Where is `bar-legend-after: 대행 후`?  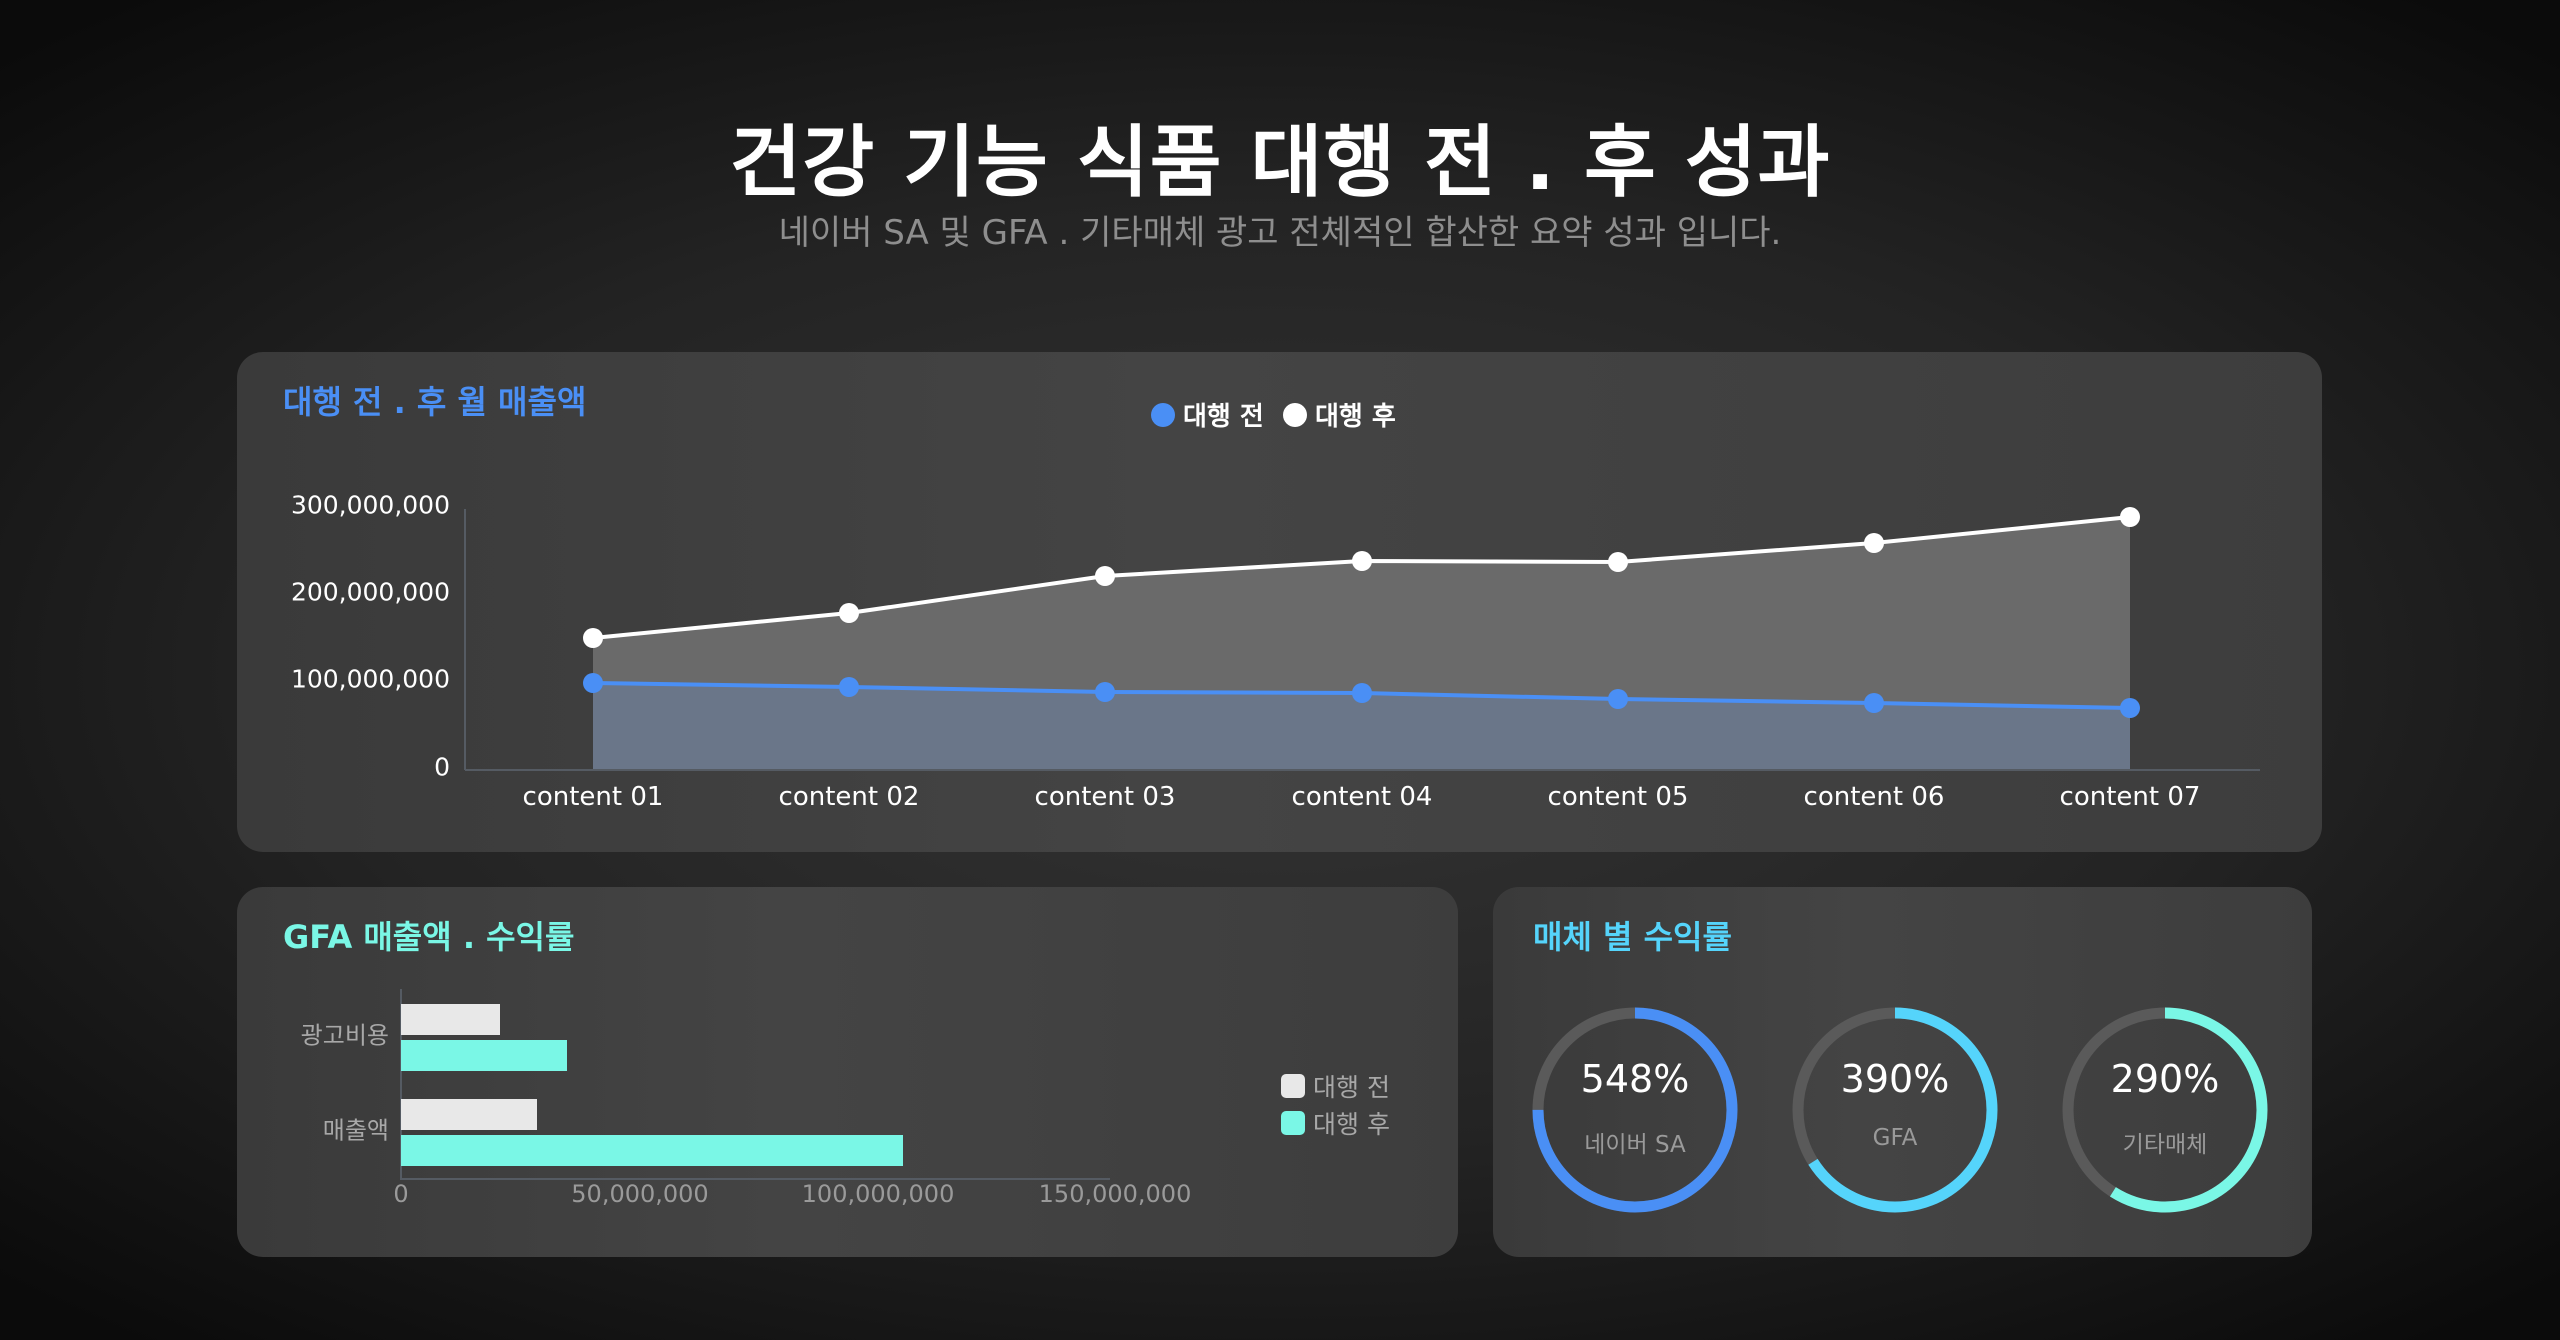
bar-legend-after: 대행 후 is located at coordinates (1335, 1123).